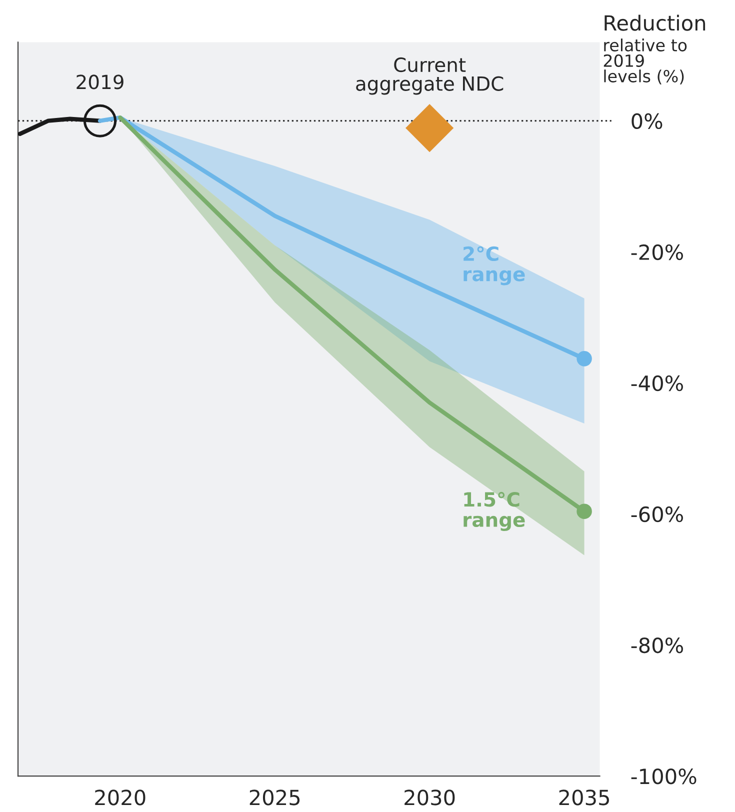  What do you see at coordinates (275, 798) in the screenshot?
I see `x-tick-label: 2025` at bounding box center [275, 798].